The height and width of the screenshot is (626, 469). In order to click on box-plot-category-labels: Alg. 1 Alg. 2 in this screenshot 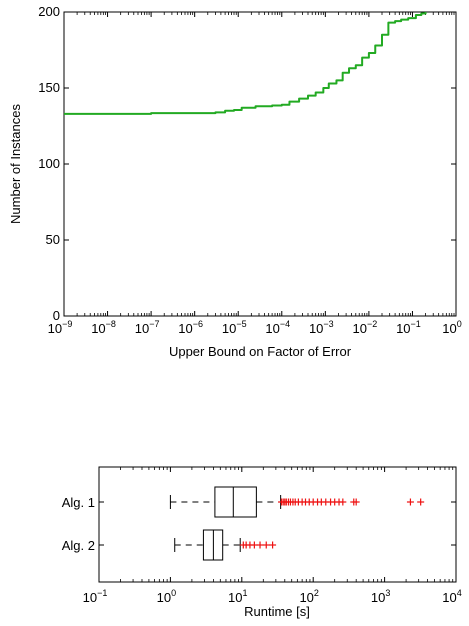, I will do `click(259, 524)`.